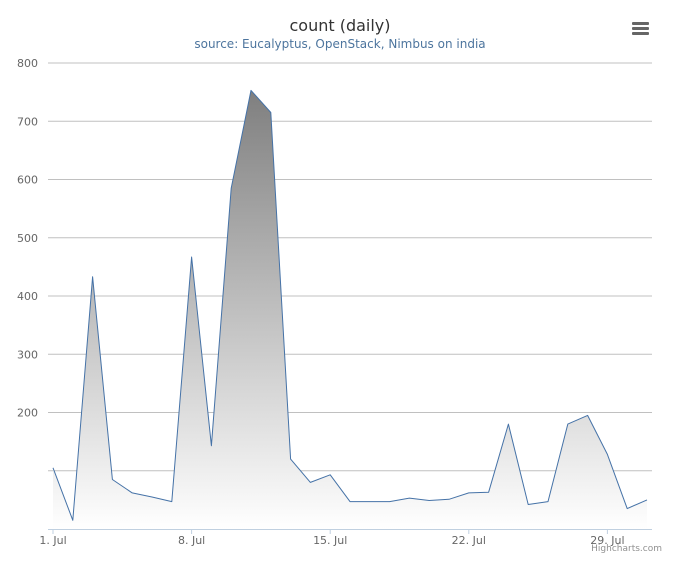 This screenshot has width=680, height=566. Describe the element at coordinates (27, 354) in the screenshot. I see `y-tick-label: 300` at that location.